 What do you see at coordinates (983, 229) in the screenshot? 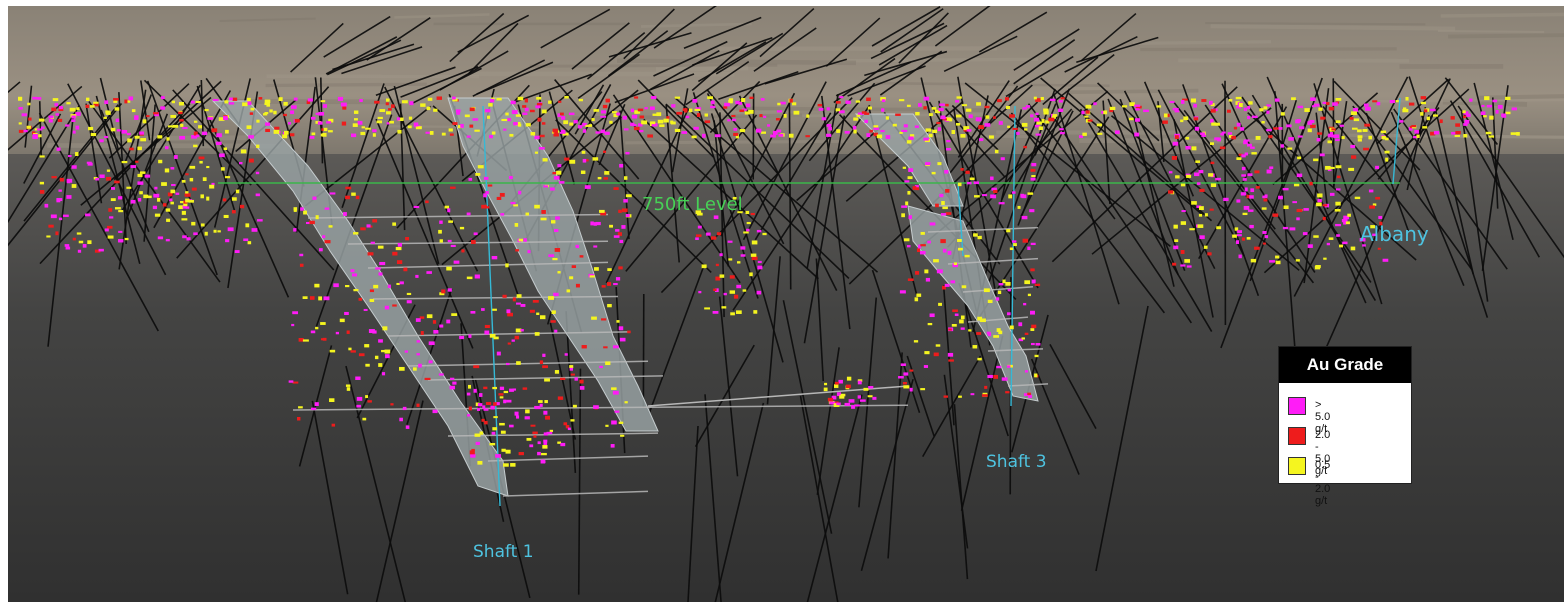
I see `drift` at bounding box center [983, 229].